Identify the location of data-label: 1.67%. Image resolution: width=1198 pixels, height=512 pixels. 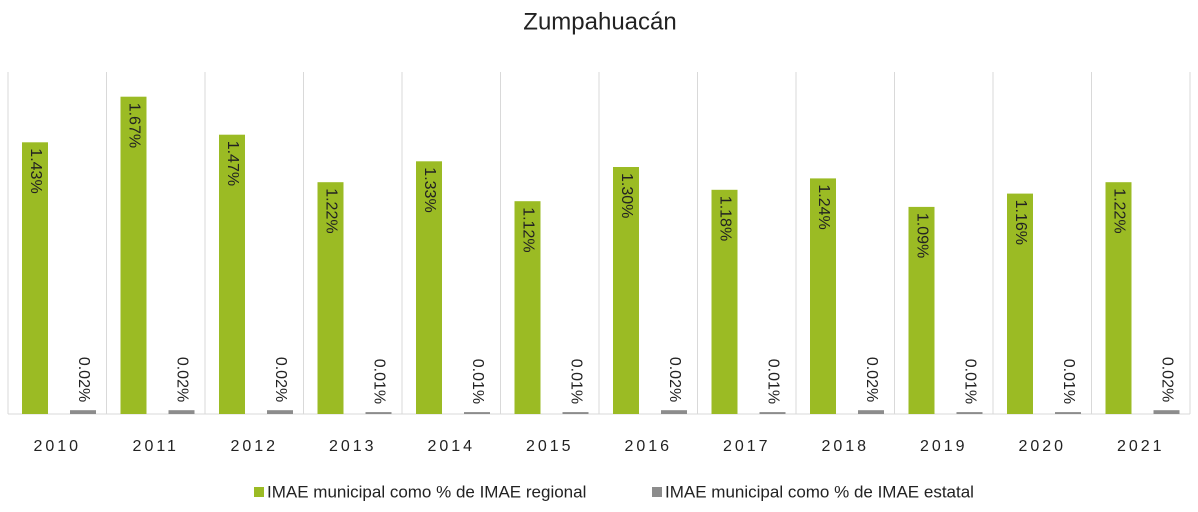
(133, 125).